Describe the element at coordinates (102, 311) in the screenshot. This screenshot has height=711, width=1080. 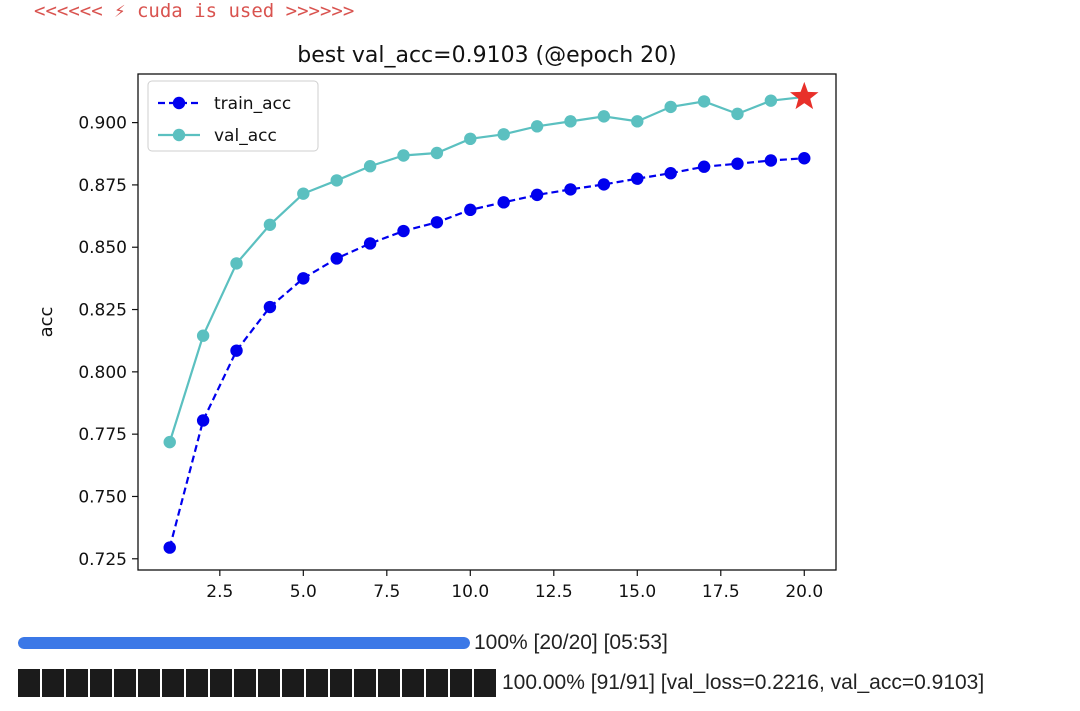
I see `y-tick-label: 0.825` at that location.